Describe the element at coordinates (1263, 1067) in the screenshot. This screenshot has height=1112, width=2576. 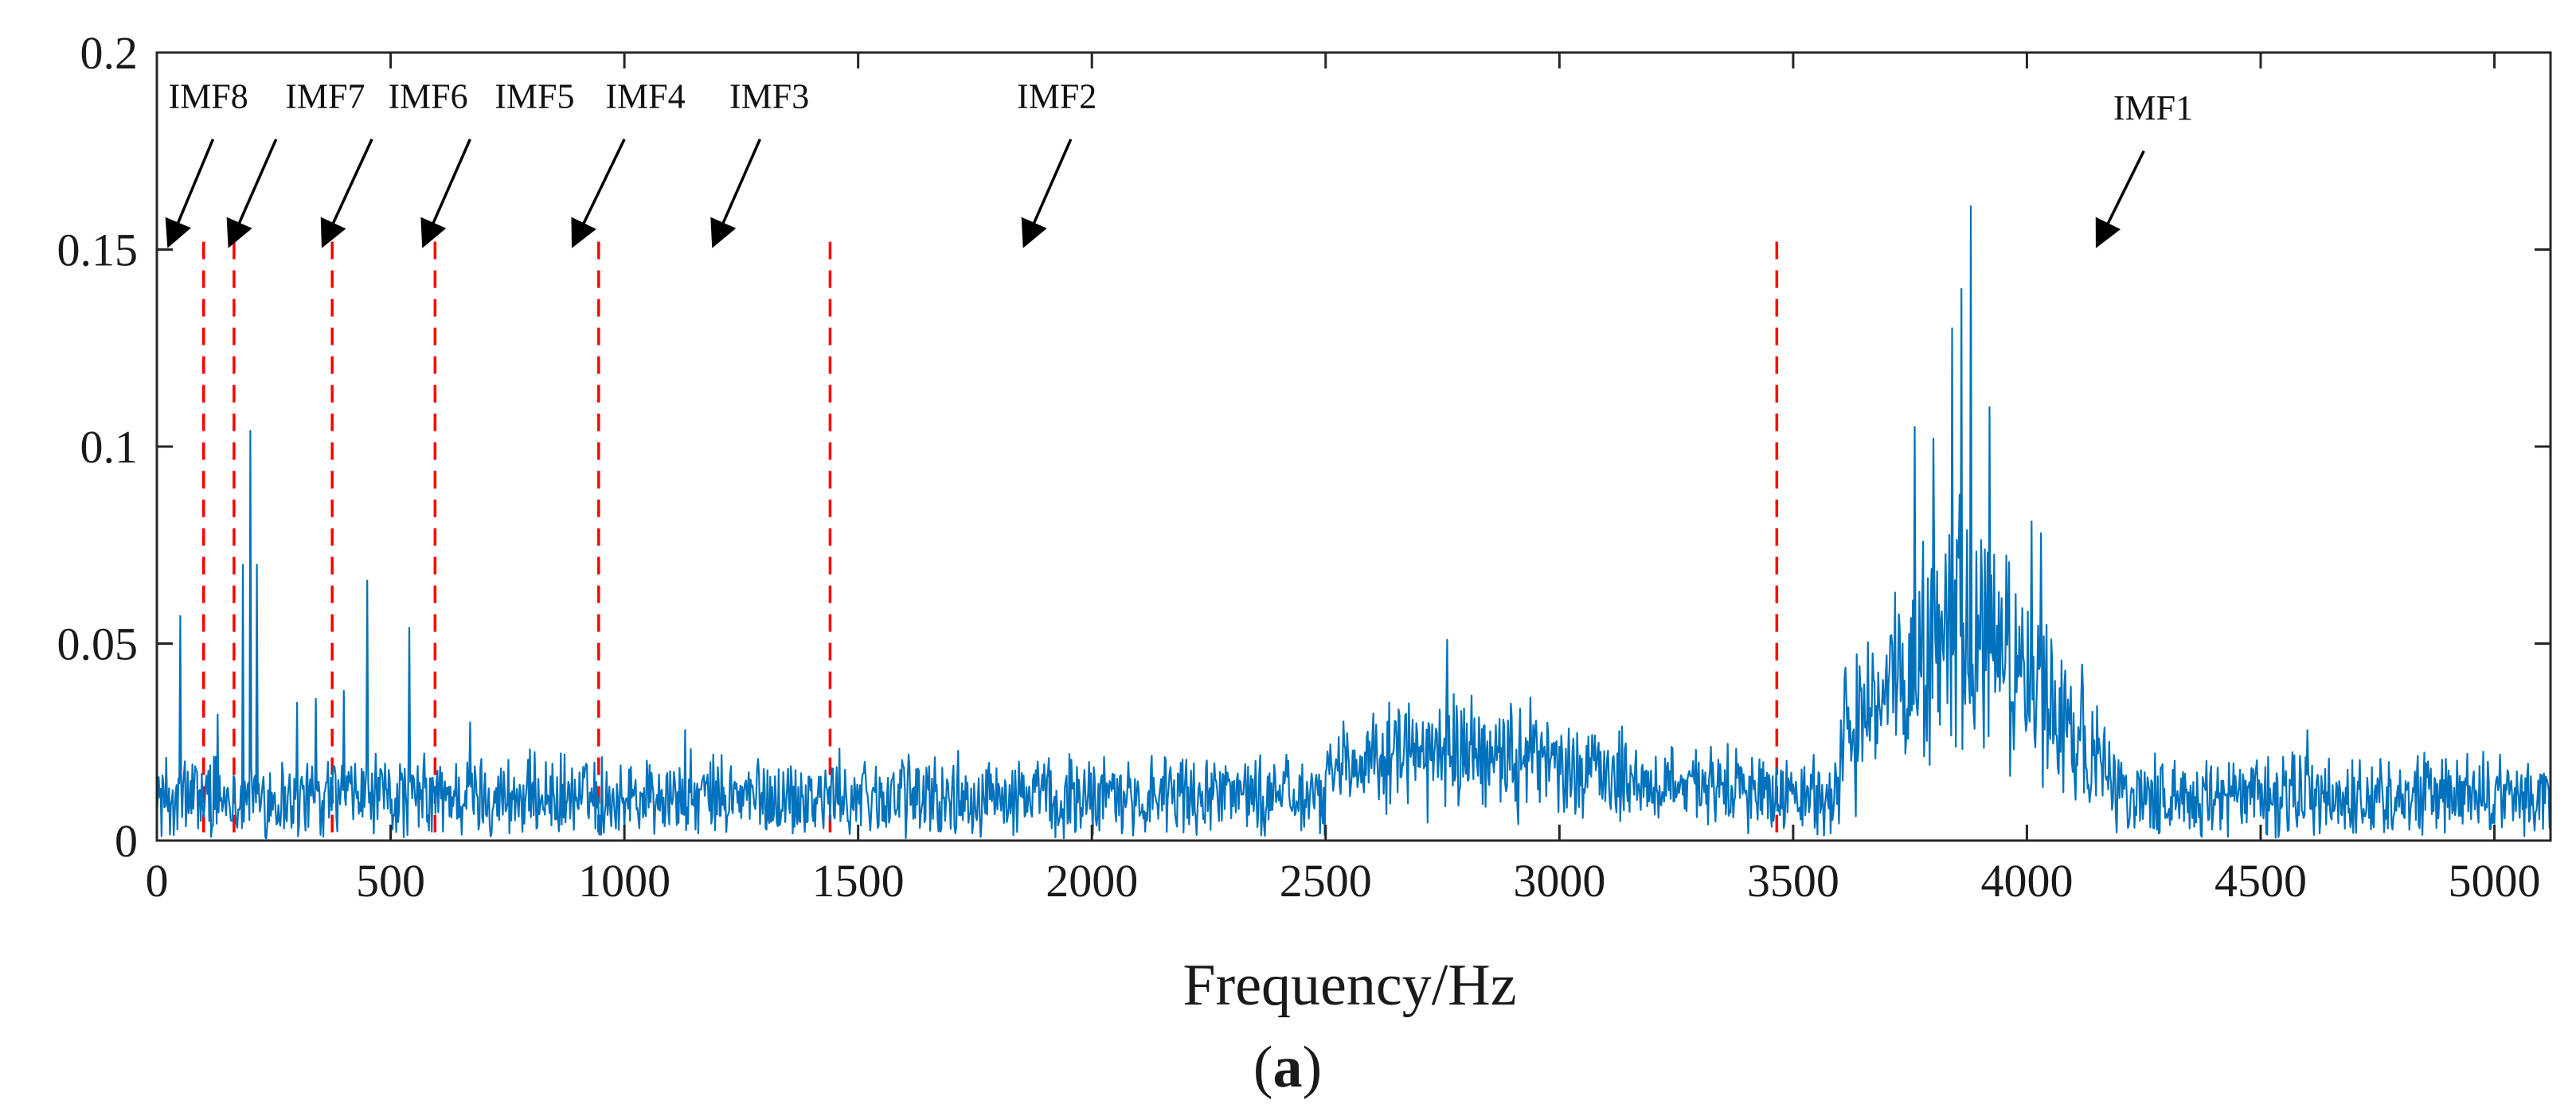
I see `caption-open-paren: (` at that location.